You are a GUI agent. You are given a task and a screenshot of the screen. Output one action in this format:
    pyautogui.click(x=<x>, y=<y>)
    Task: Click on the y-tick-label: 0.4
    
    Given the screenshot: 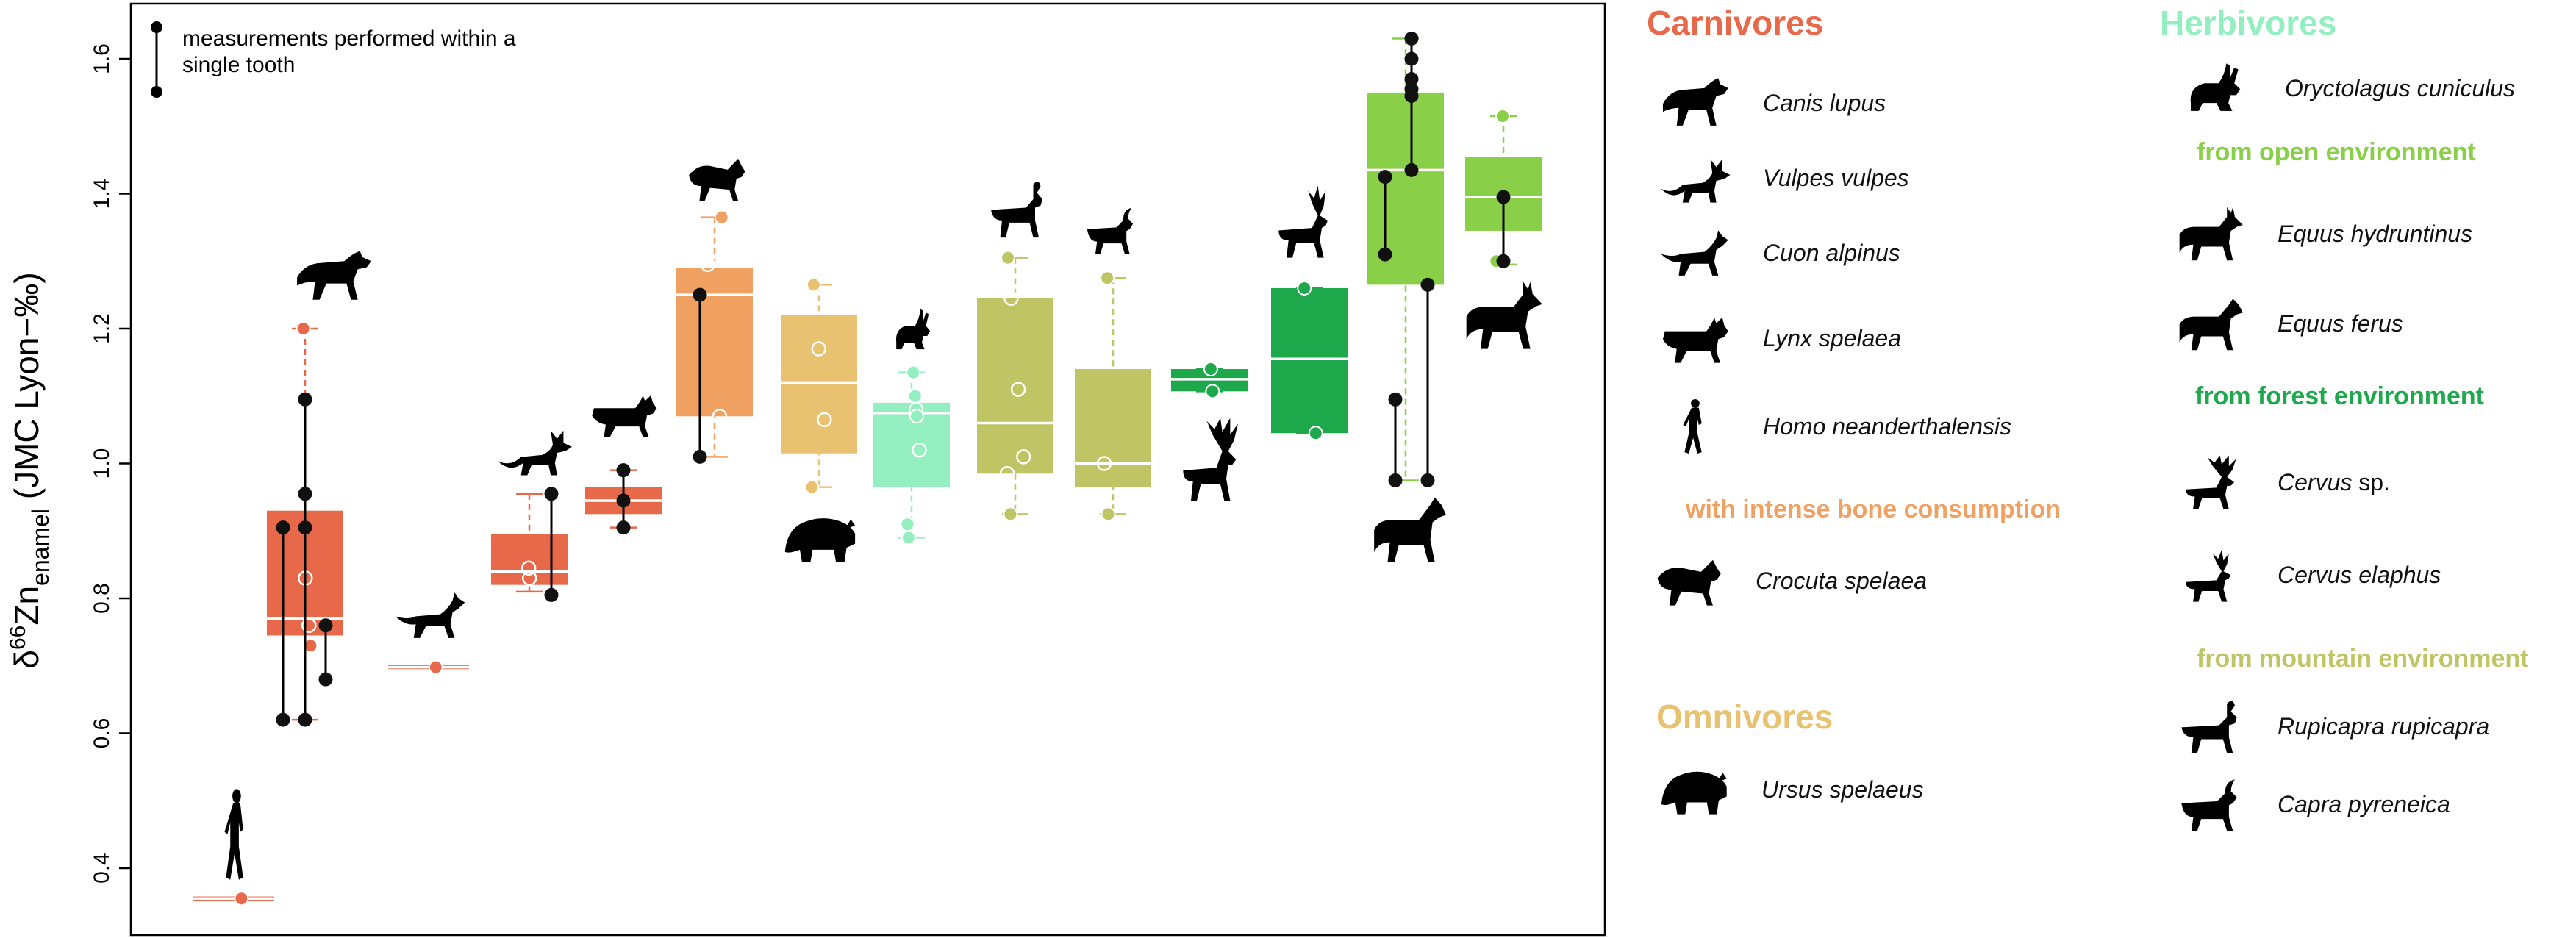 What is the action you would take?
    pyautogui.click(x=102, y=869)
    